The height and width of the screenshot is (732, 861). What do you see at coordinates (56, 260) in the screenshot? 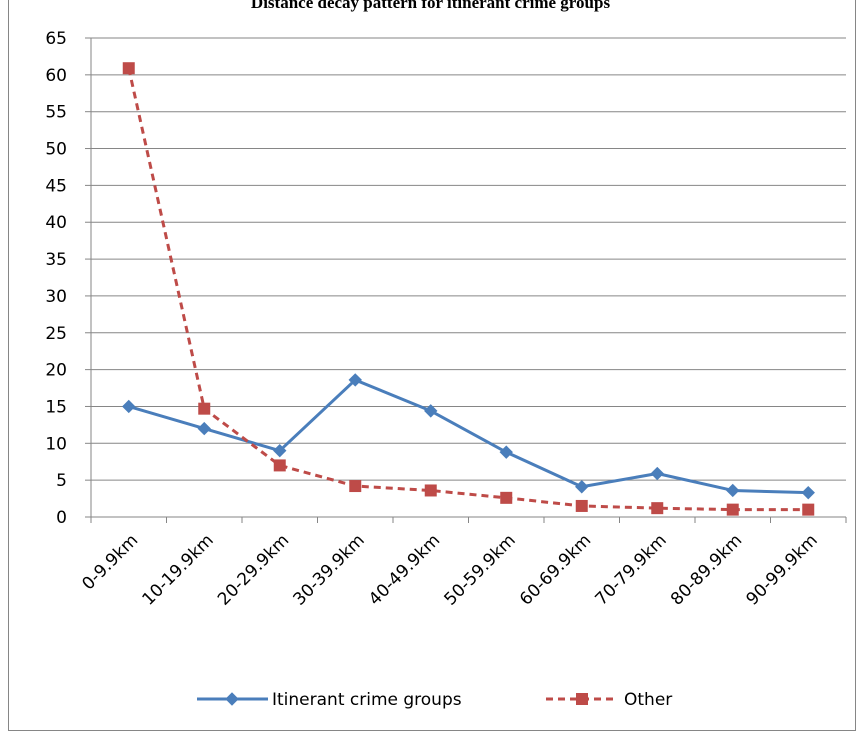
I see `y-tick-label: 35` at bounding box center [56, 260].